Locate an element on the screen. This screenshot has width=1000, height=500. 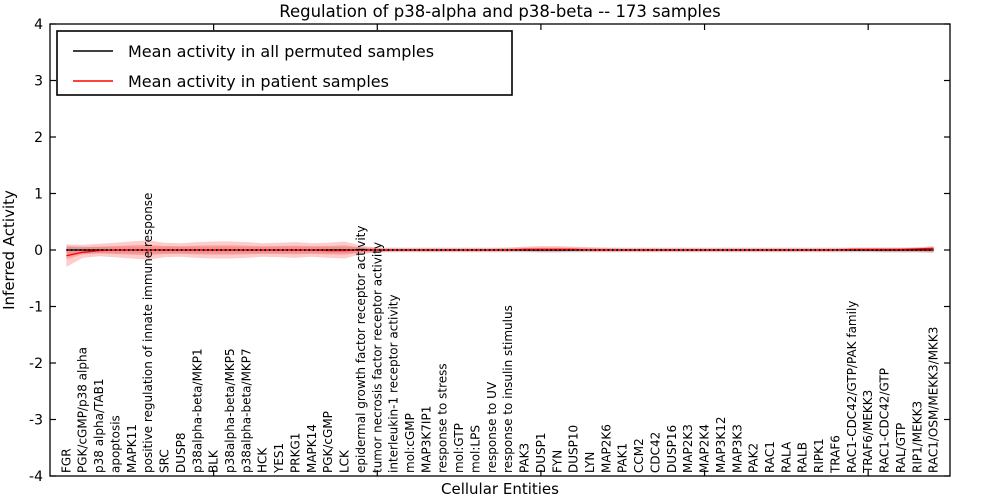
x-category-label: MAP2K6 is located at coordinates (606, 448).